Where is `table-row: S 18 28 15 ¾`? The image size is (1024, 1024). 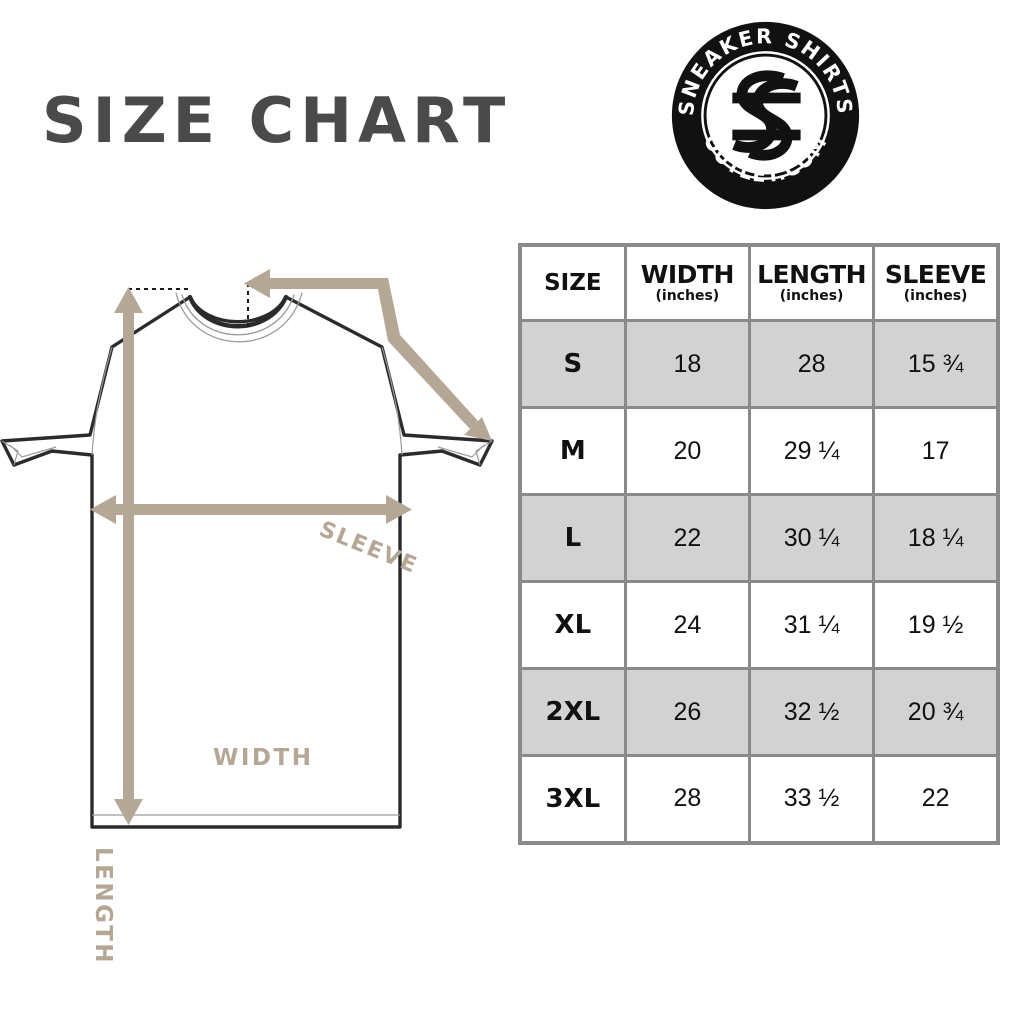
table-row: S 18 28 15 ¾ is located at coordinates (759, 364).